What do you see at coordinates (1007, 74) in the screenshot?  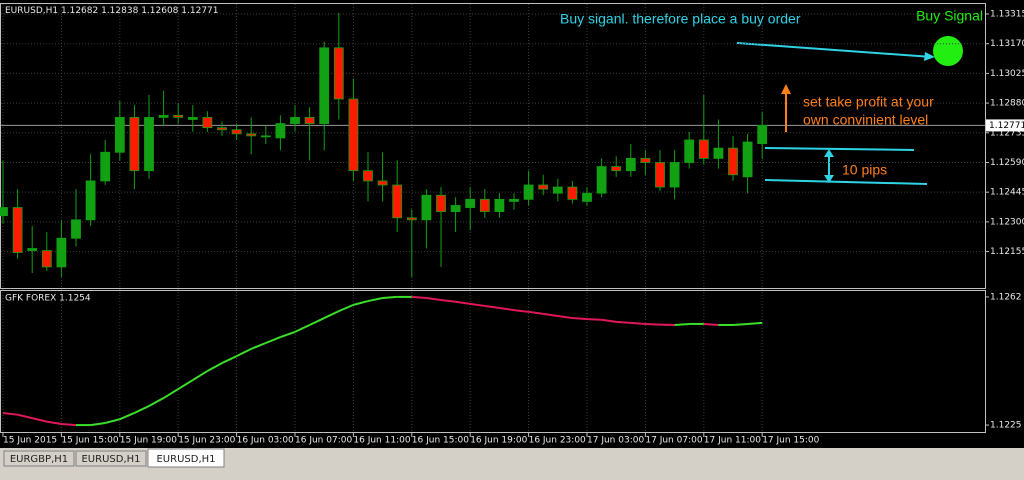 I see `y-tick-label: 1.13025` at bounding box center [1007, 74].